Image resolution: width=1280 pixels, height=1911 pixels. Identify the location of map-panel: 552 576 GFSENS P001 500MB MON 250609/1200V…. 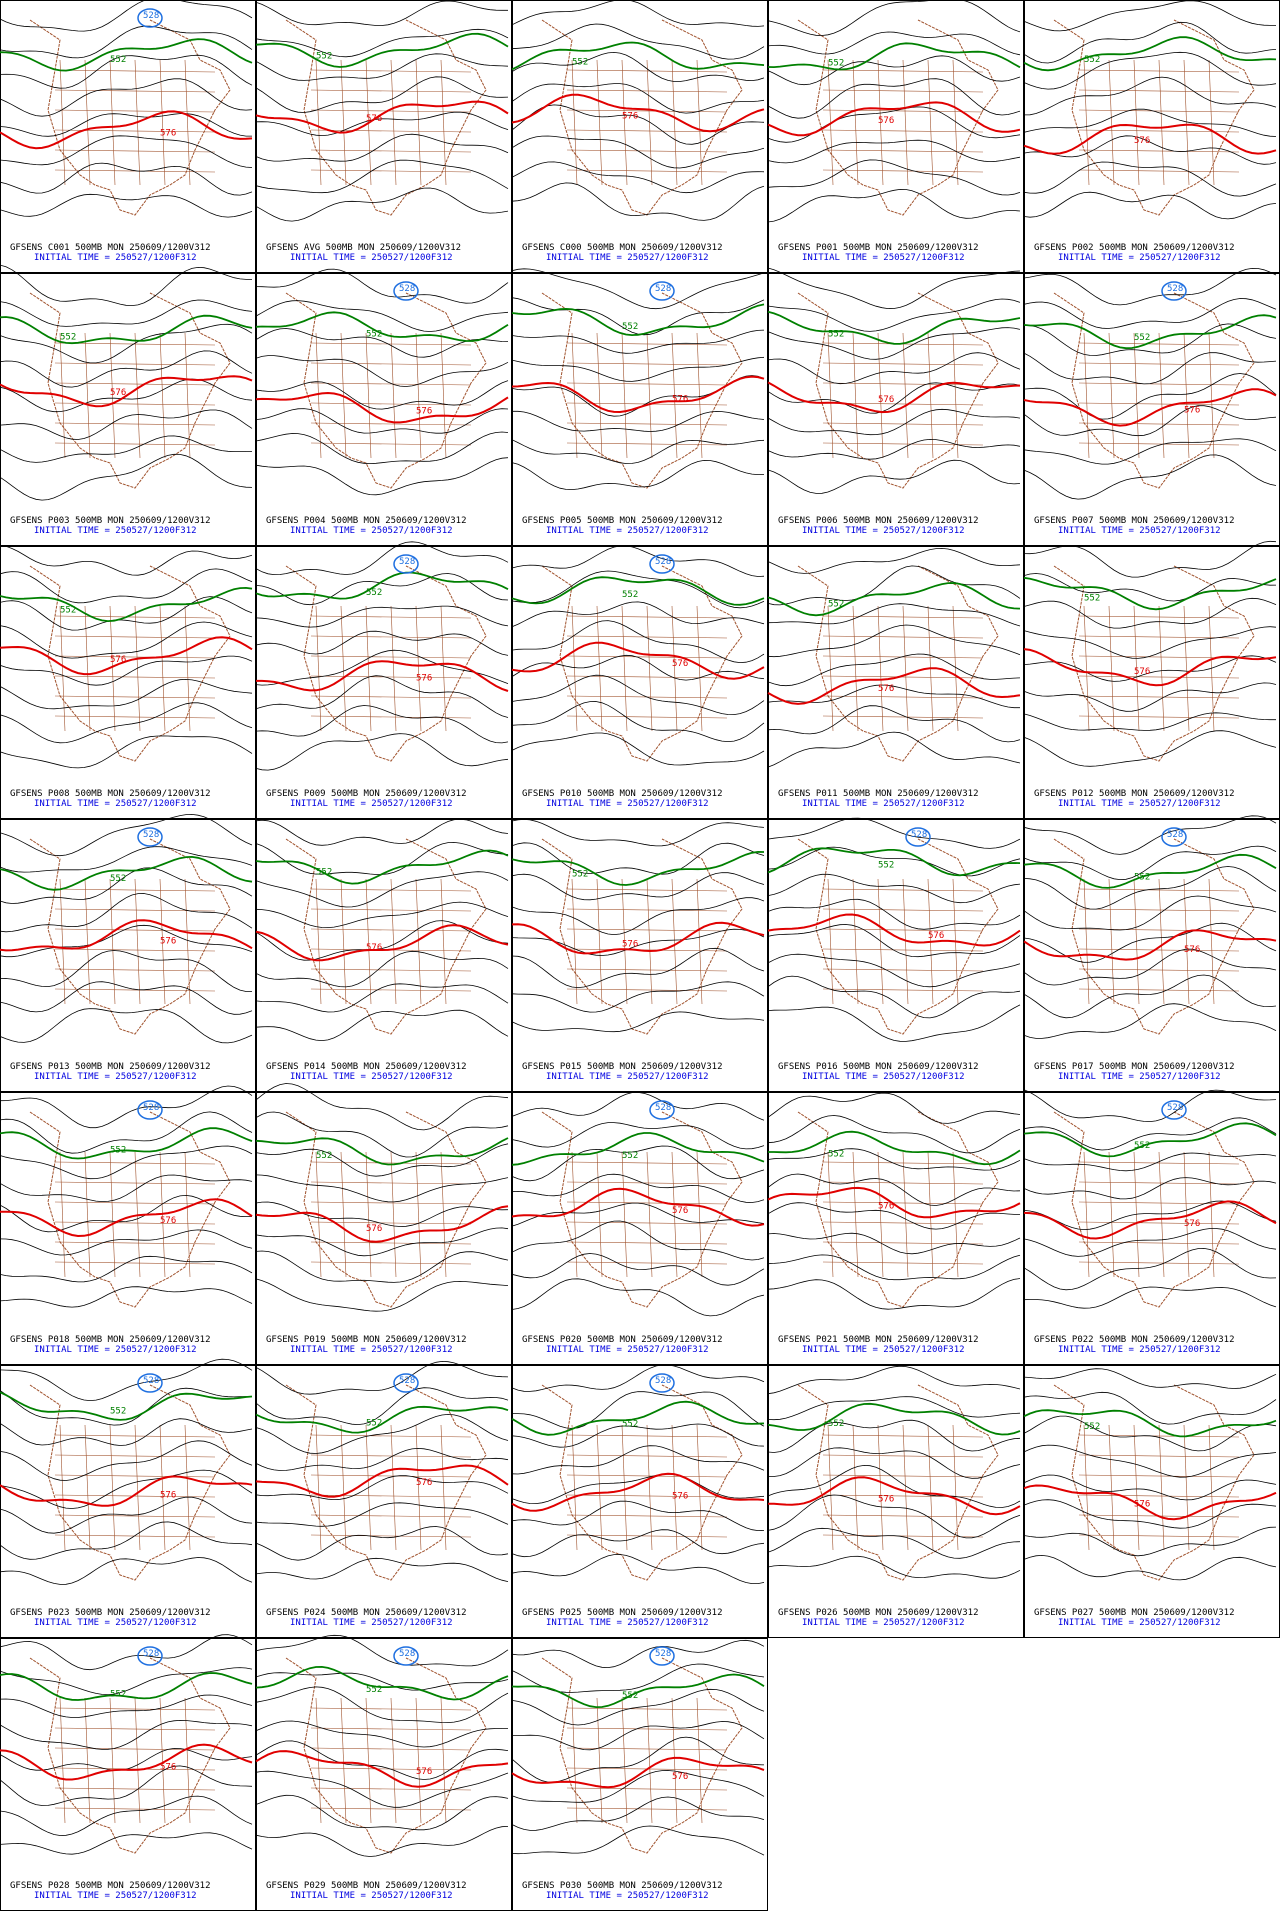
(895, 136).